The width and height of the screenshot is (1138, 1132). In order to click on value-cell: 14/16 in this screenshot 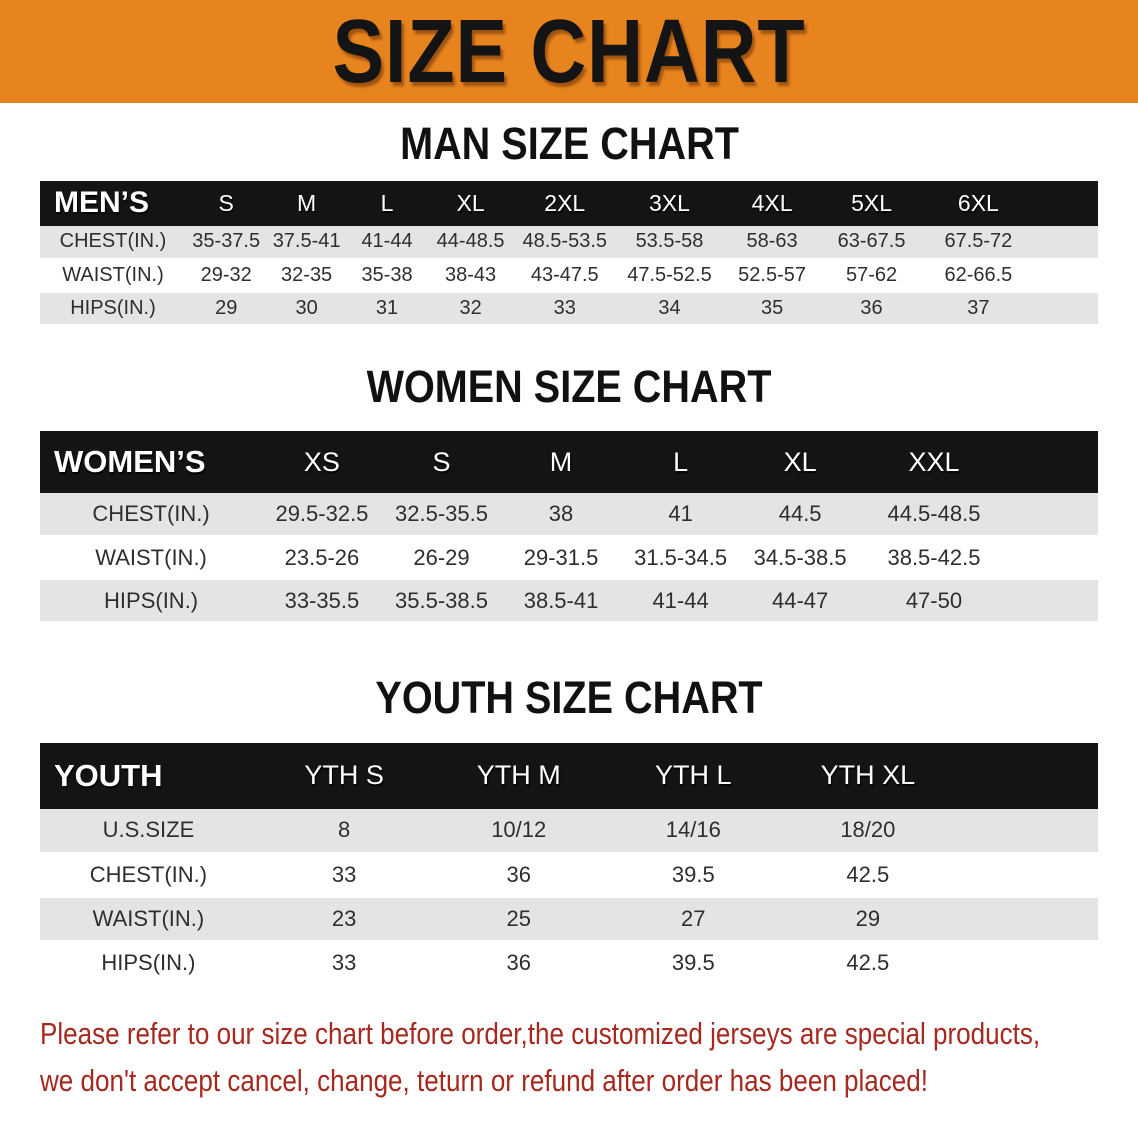, I will do `click(693, 829)`.